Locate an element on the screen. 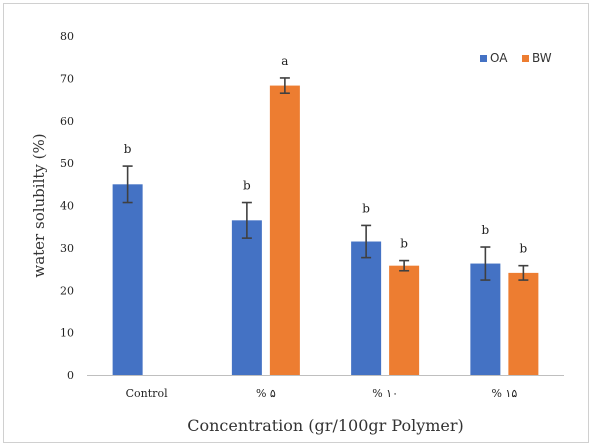 The height and width of the screenshot is (447, 594). x-tick-label: % ۵ is located at coordinates (266, 393).